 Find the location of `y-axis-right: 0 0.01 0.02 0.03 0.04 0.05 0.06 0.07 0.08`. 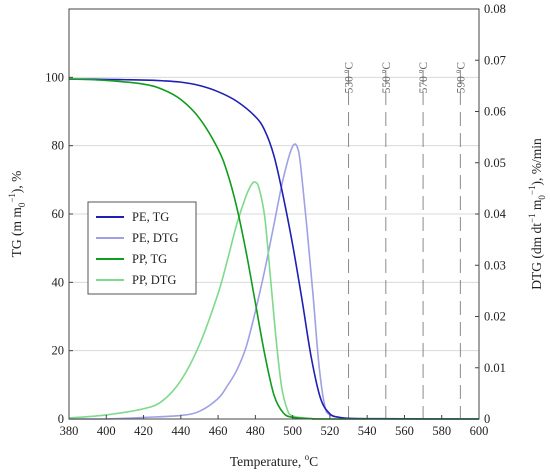

y-axis-right: 0 0.01 0.02 0.03 0.04 0.05 0.06 0.07 0.08 is located at coordinates (491, 214).